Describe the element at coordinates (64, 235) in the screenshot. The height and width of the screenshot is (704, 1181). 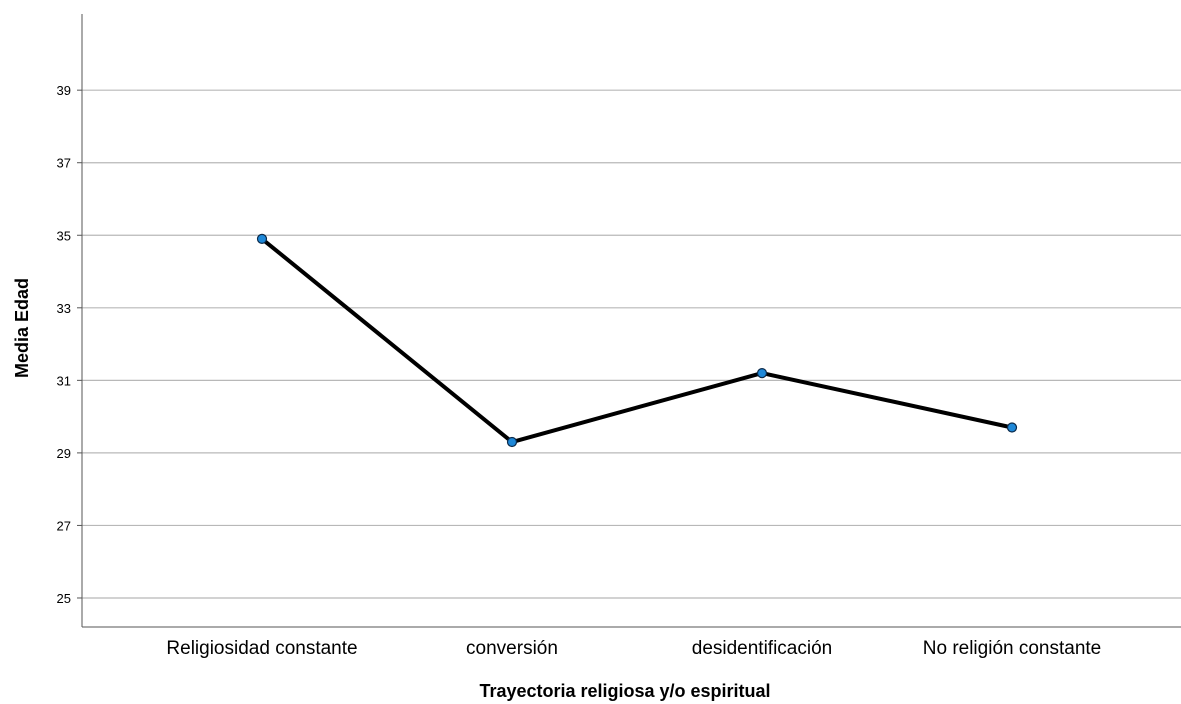
I see `y-tick-label: 35` at that location.